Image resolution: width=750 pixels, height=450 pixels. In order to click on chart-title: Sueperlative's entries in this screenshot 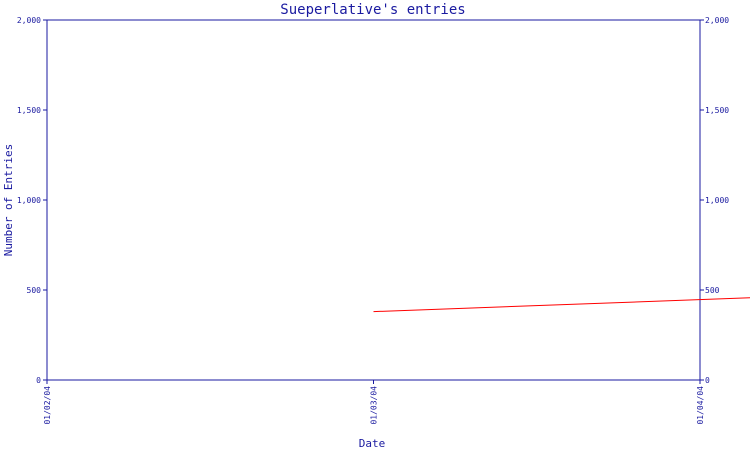, I will do `click(372, 10)`.